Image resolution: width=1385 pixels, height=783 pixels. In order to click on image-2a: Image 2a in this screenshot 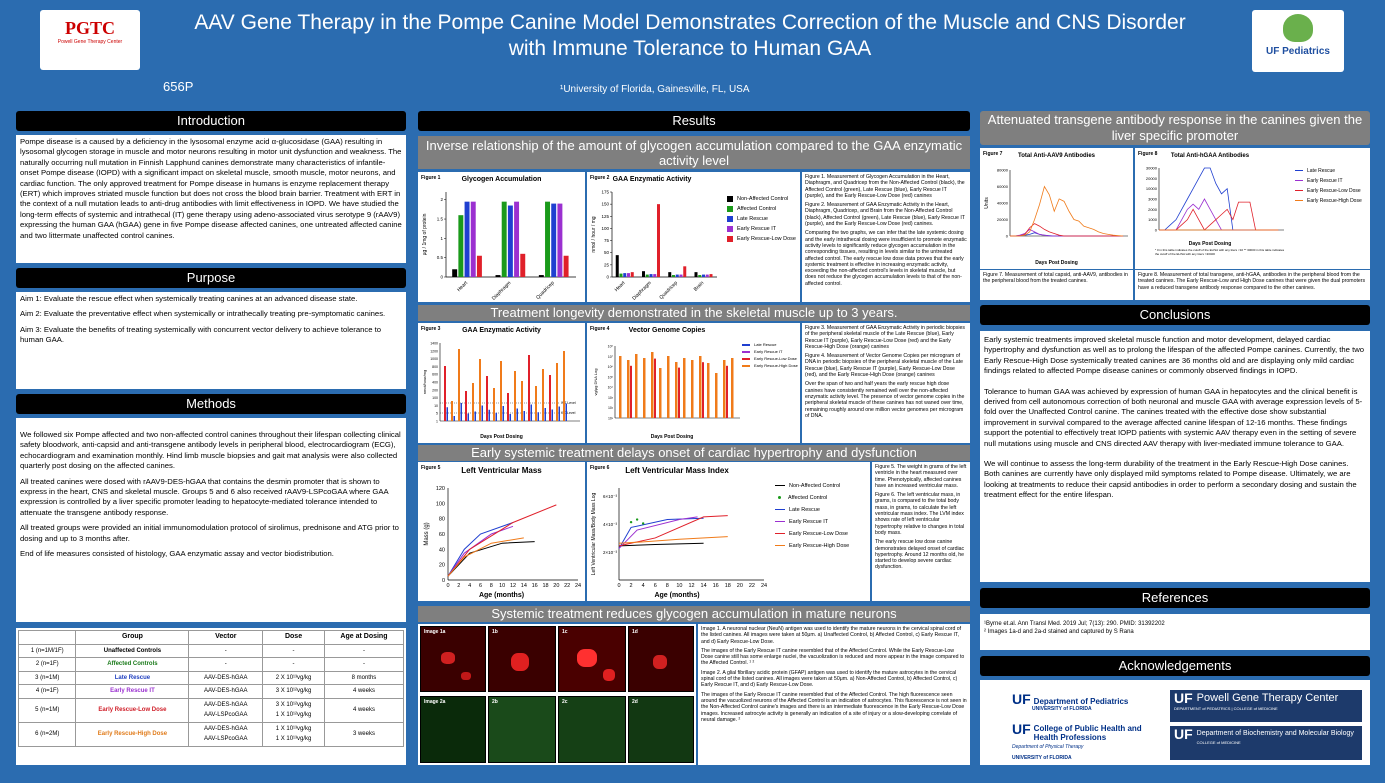, I will do `click(453, 729)`.